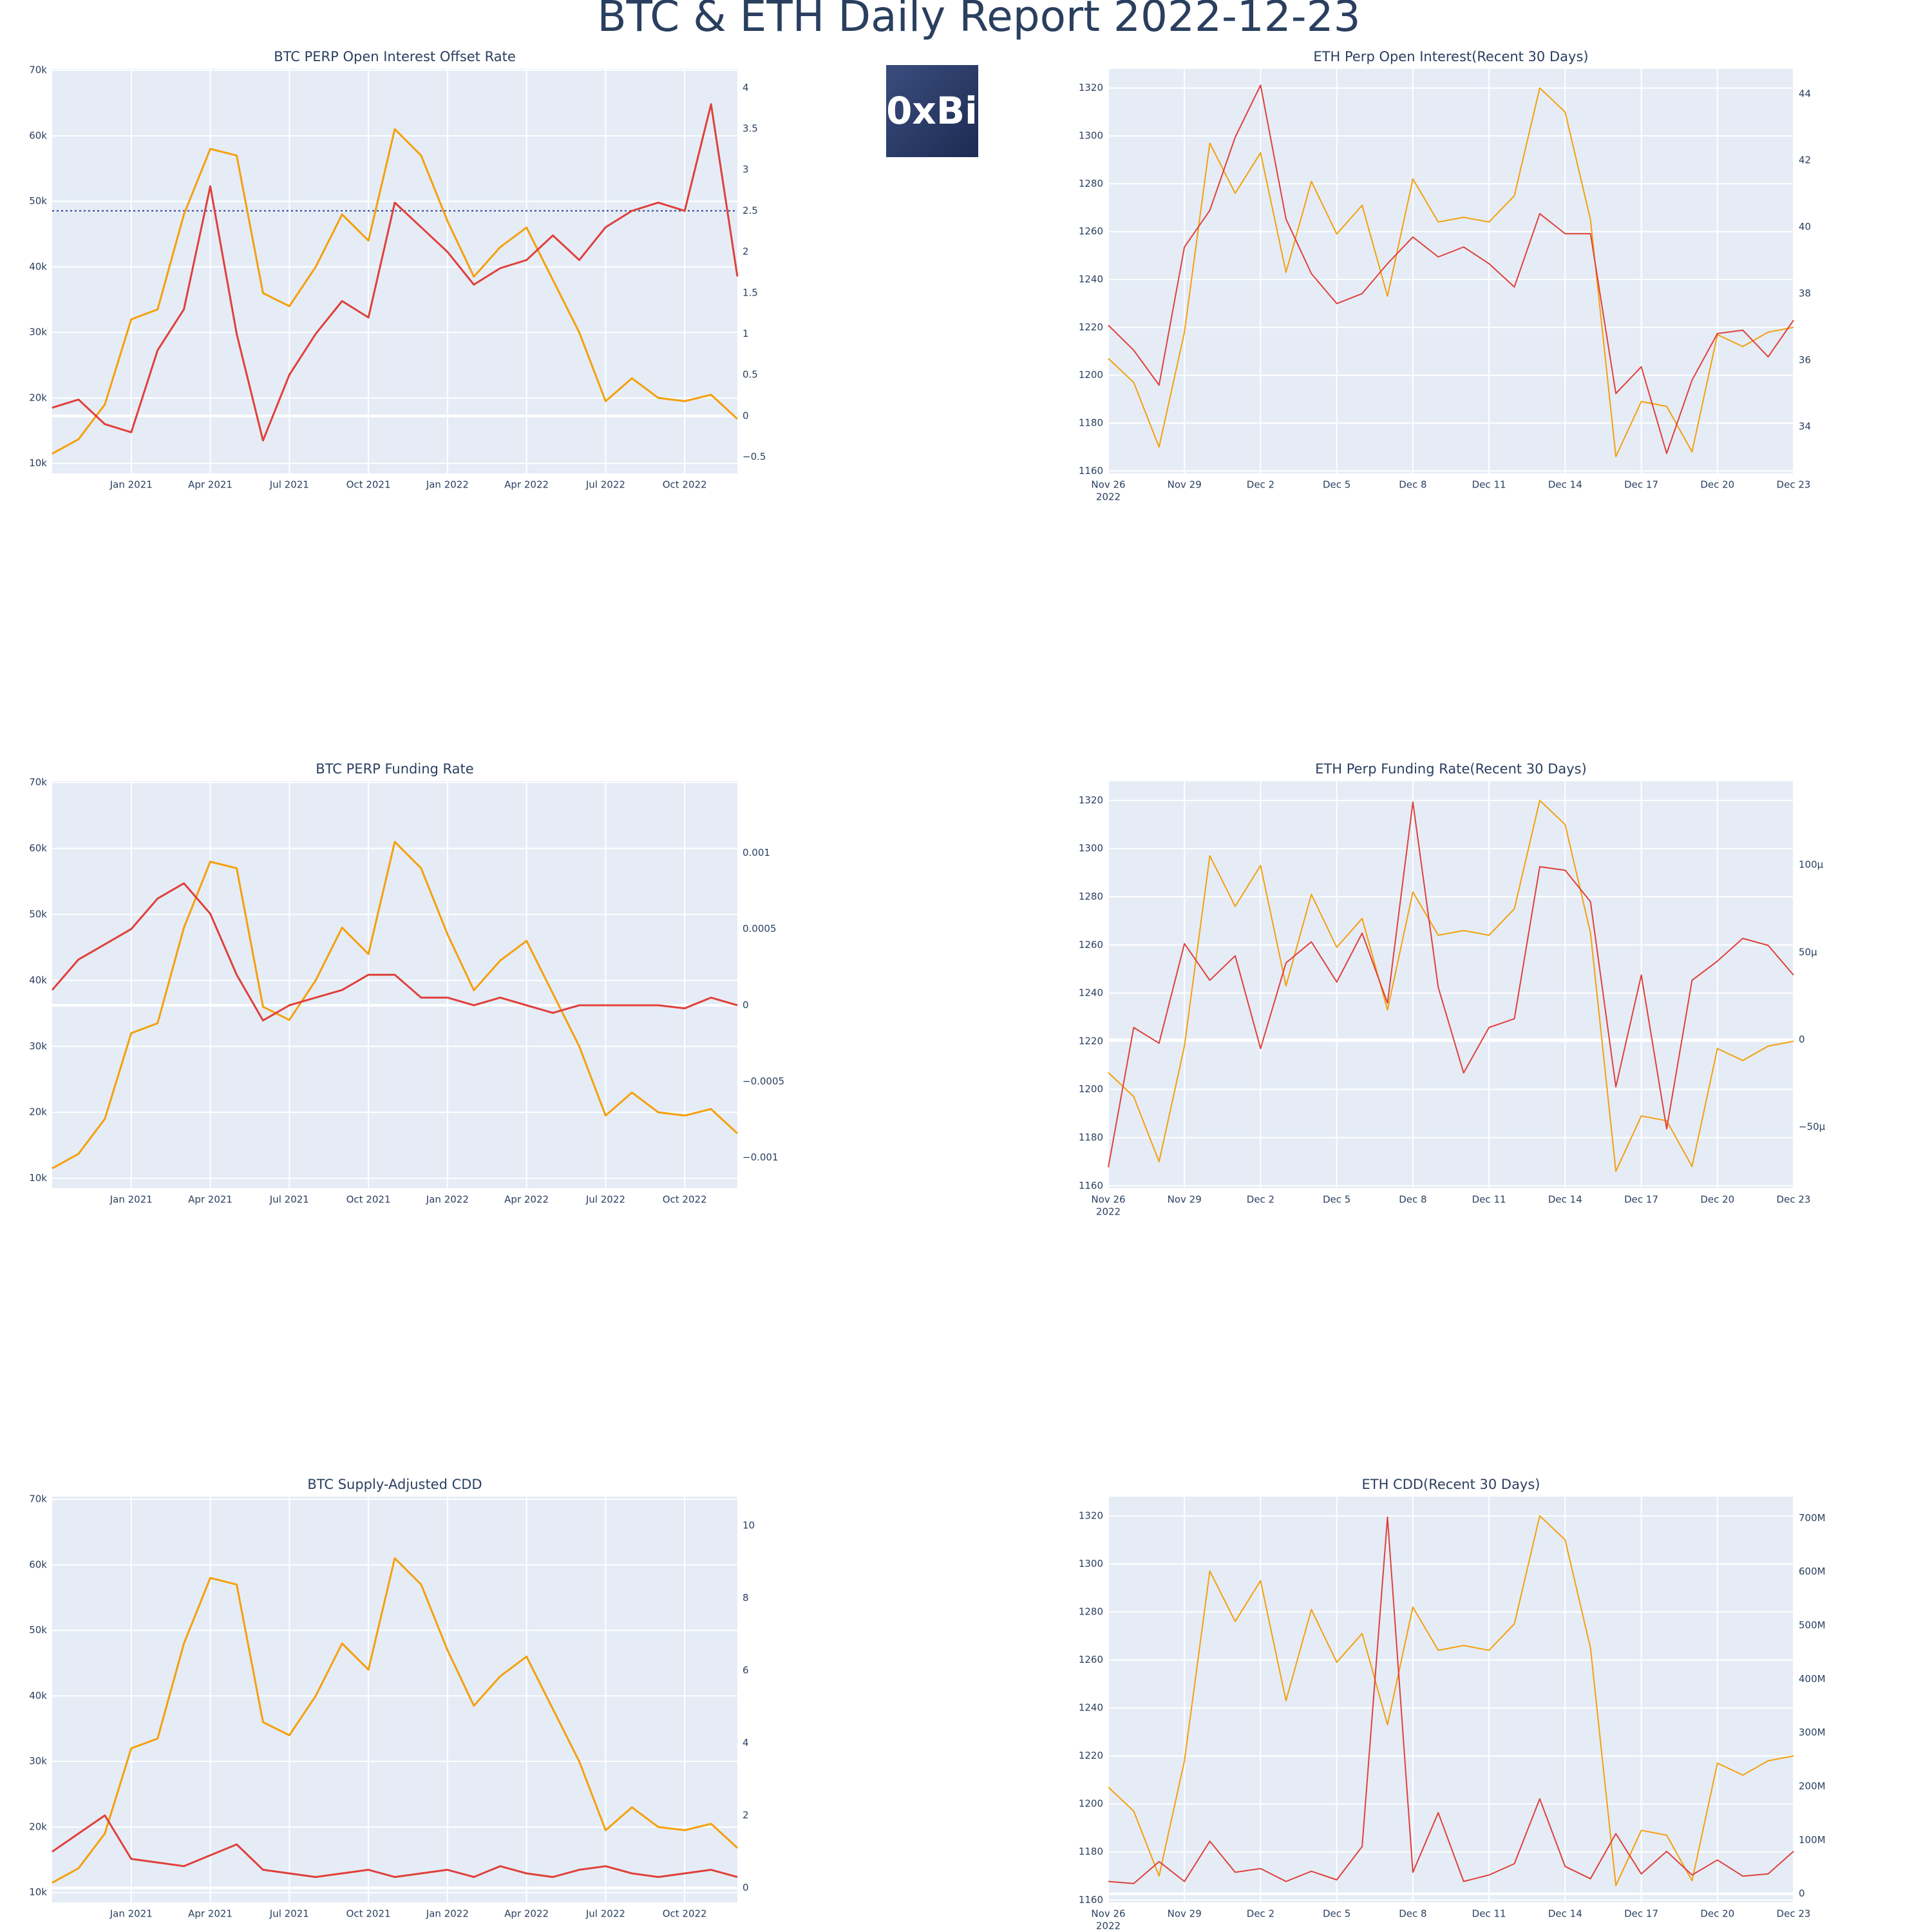 The image size is (1932, 1932). I want to click on chart-title: ETH Perp Funding Rate(Recent 30 Days), so click(1451, 769).